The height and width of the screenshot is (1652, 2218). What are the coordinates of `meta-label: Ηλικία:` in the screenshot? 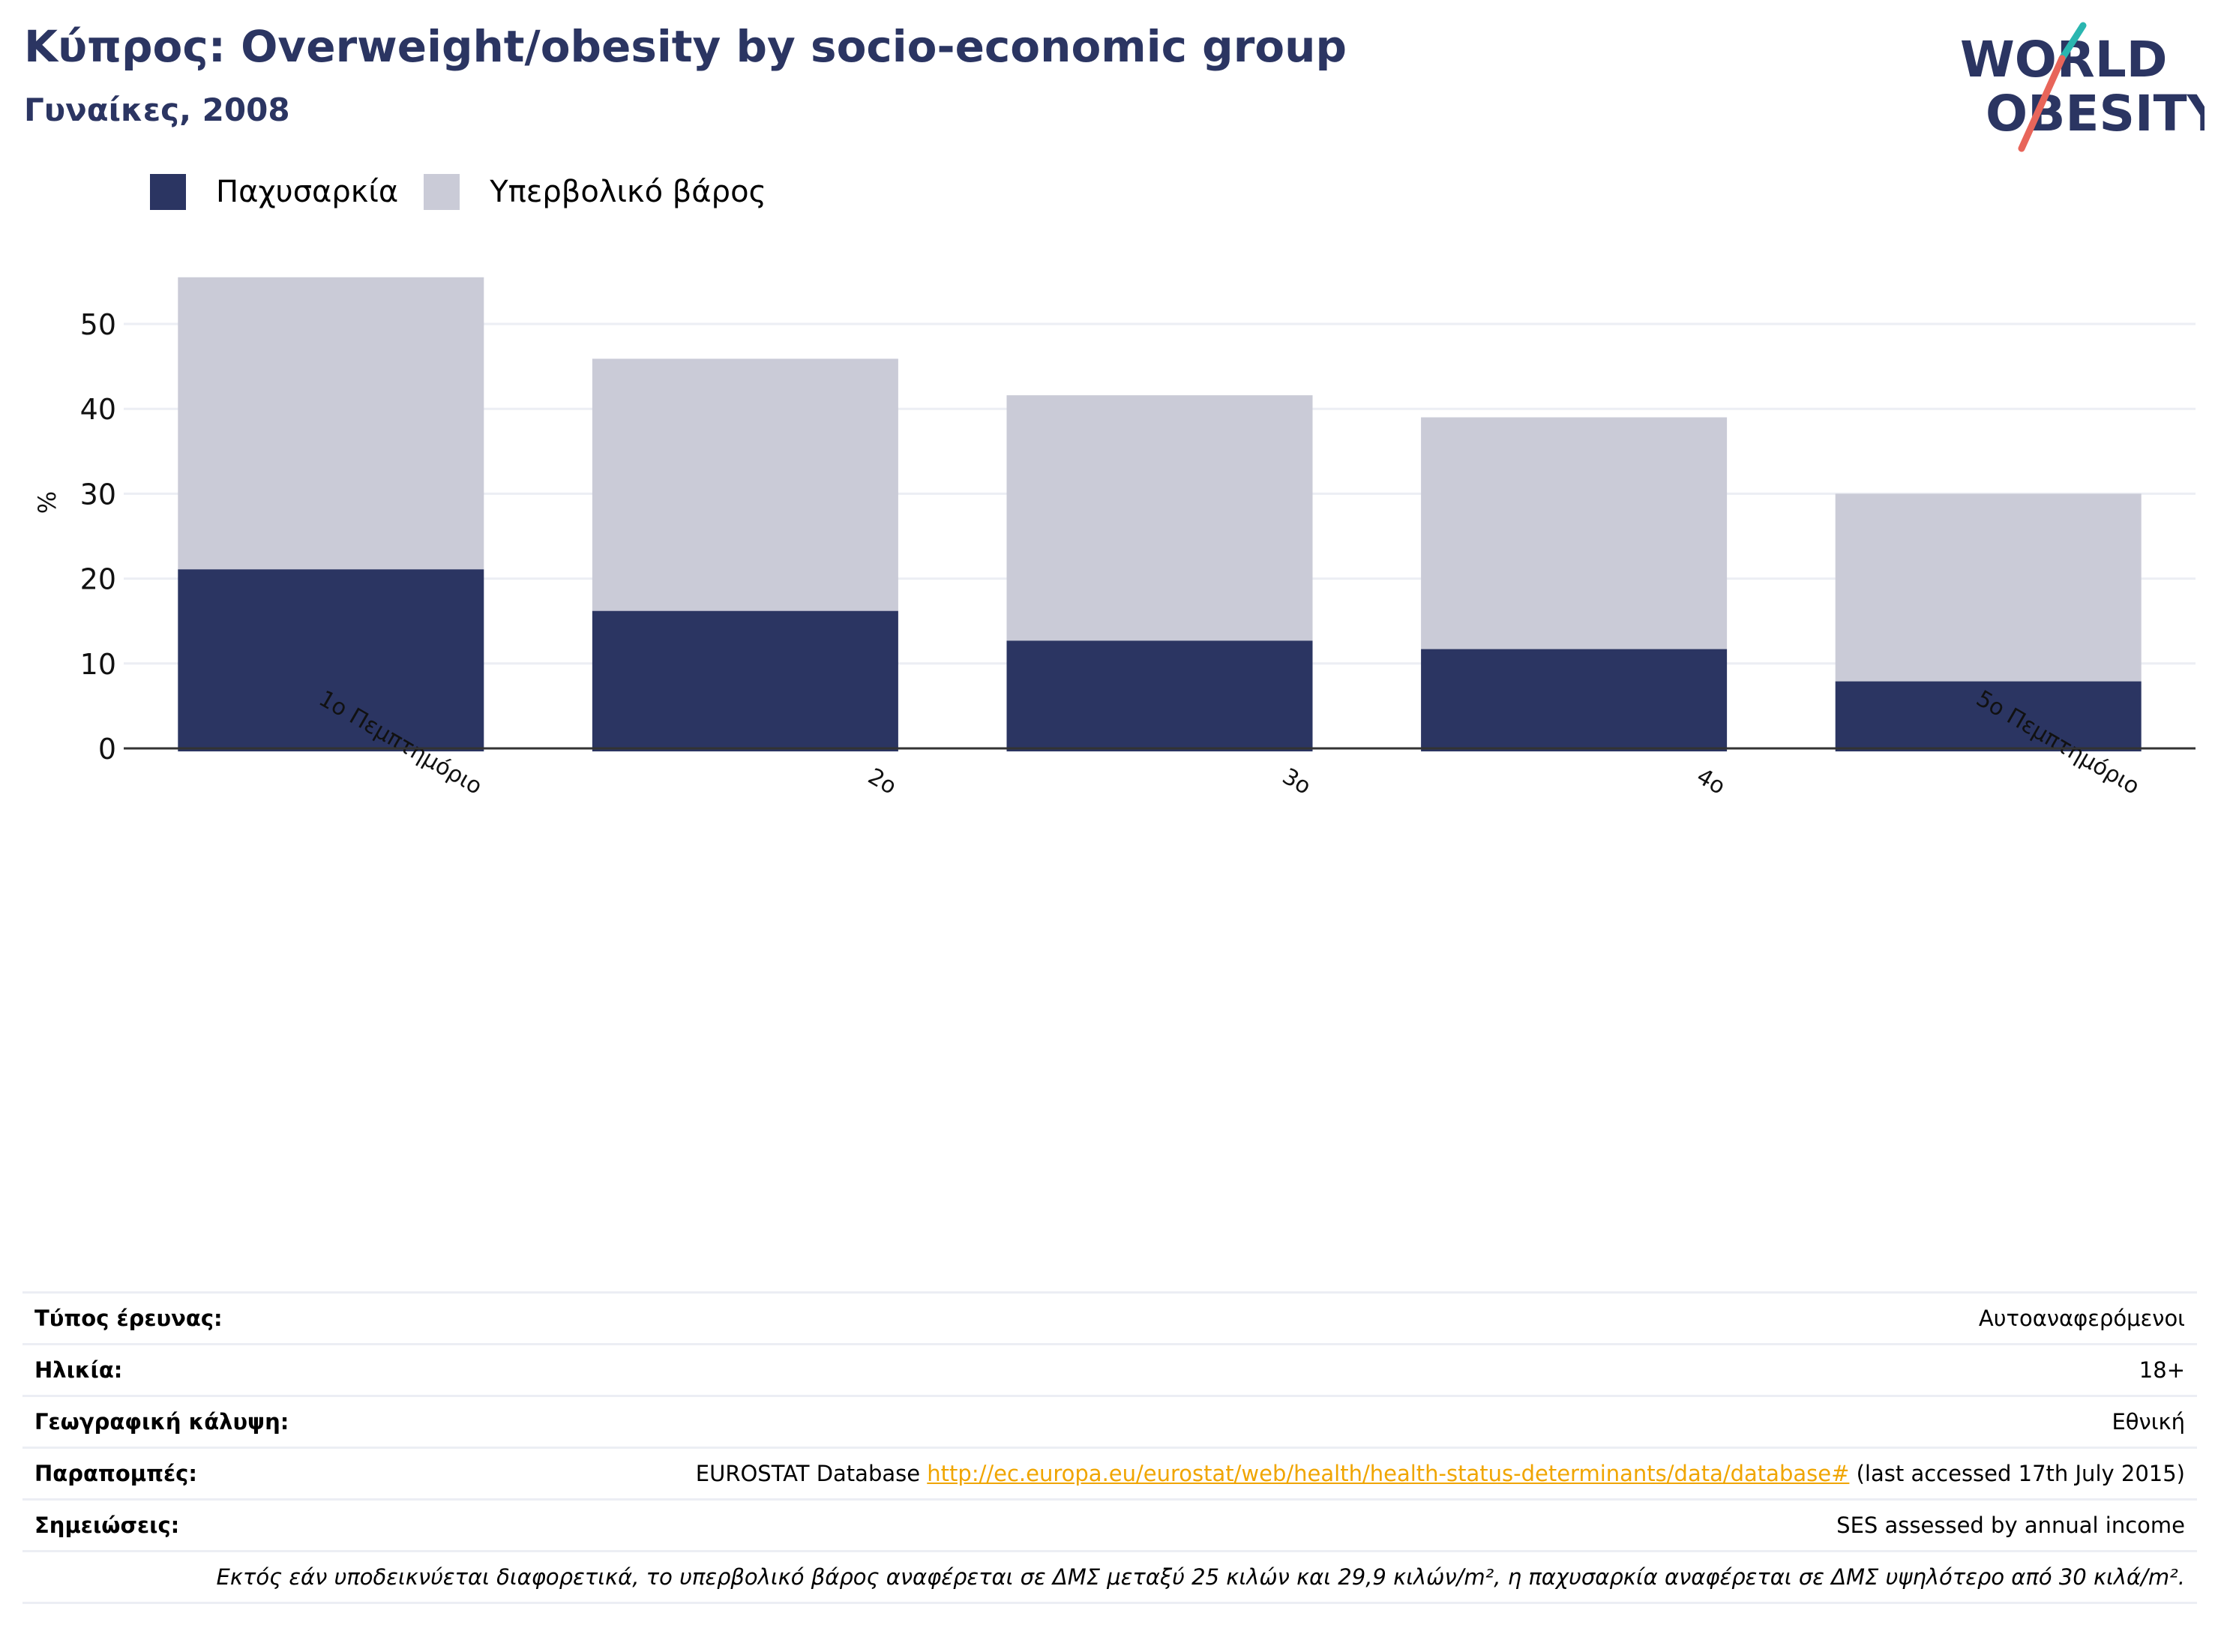 It's located at (191, 1369).